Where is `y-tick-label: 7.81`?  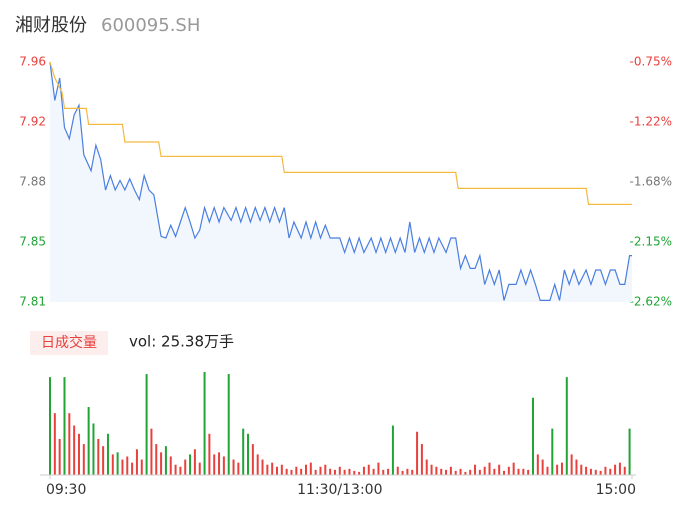 y-tick-label: 7.81 is located at coordinates (32, 302).